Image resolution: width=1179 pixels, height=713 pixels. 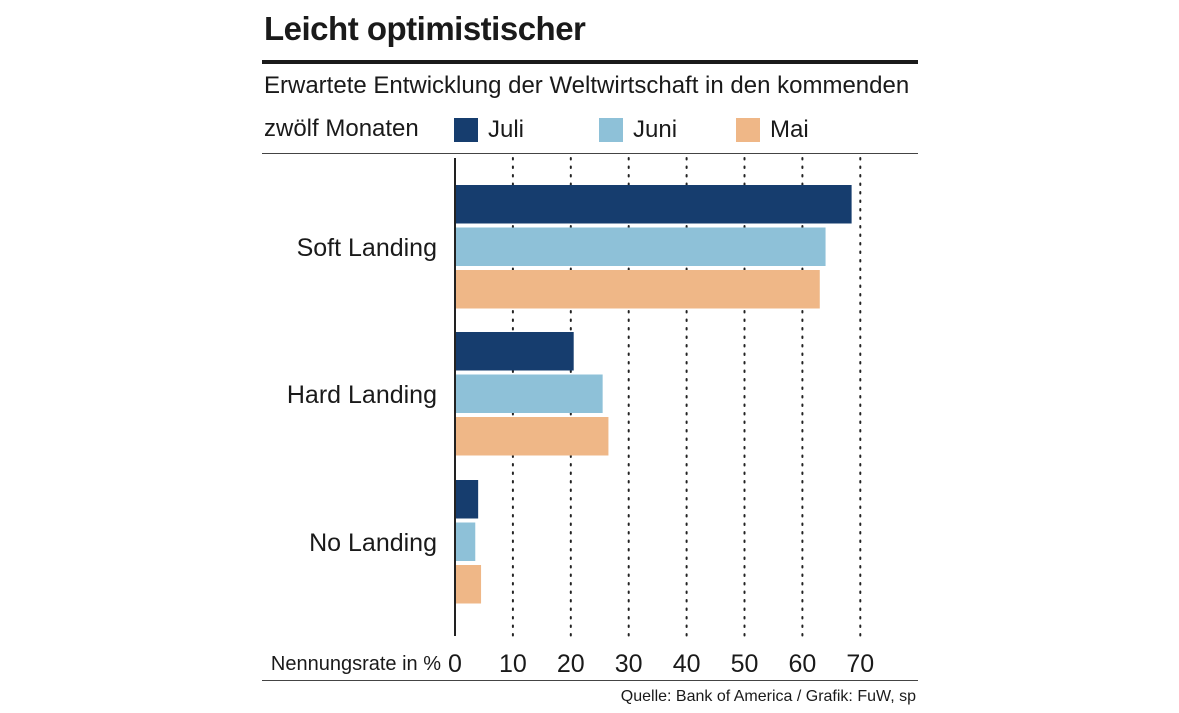 I want to click on bar-hard-landing-juli, so click(x=514, y=351).